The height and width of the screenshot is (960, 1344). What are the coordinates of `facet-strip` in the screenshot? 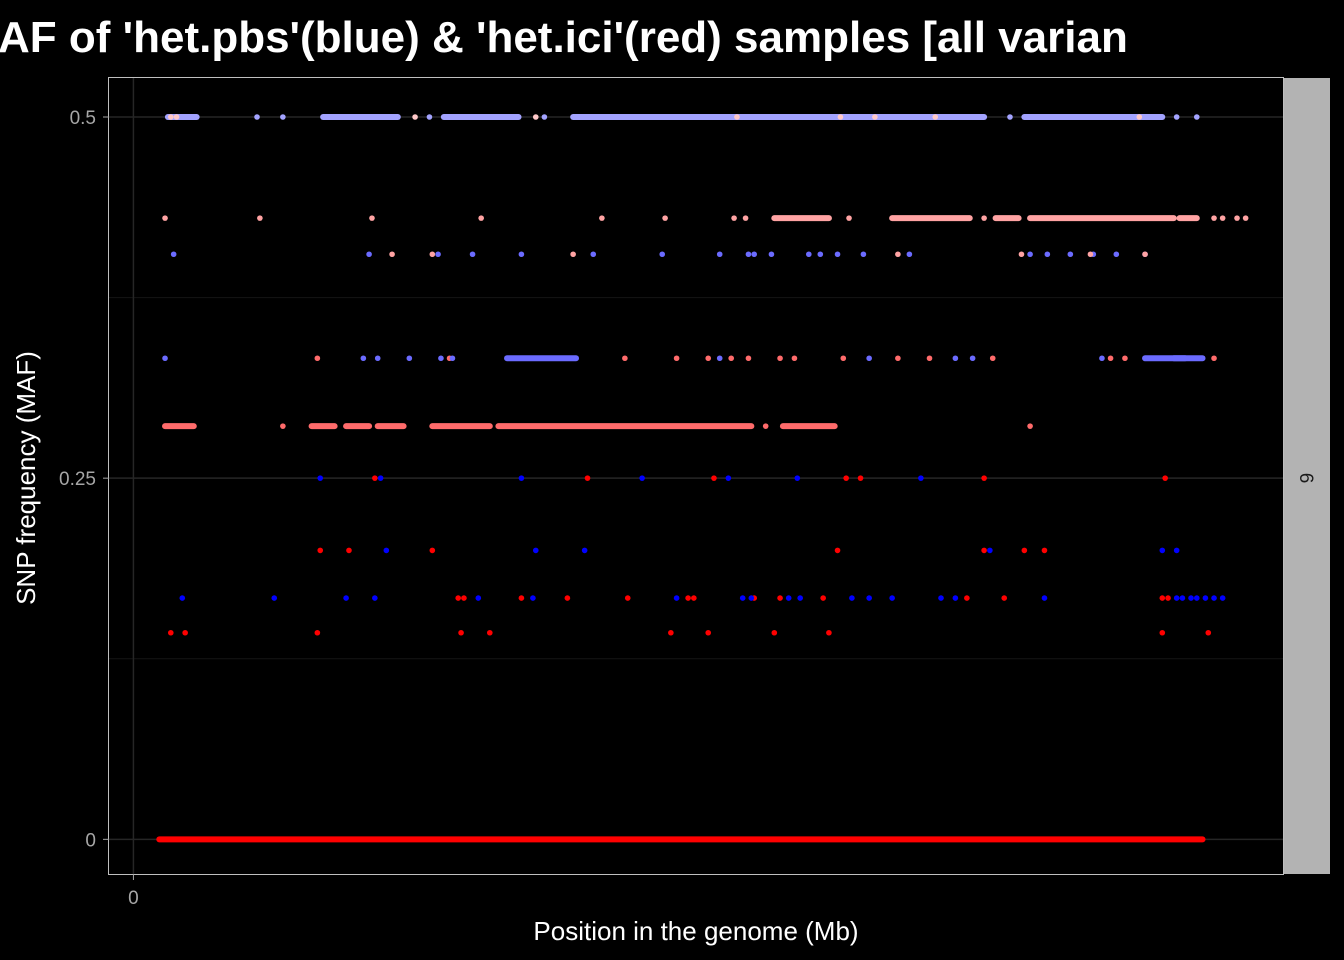 It's located at (1307, 476).